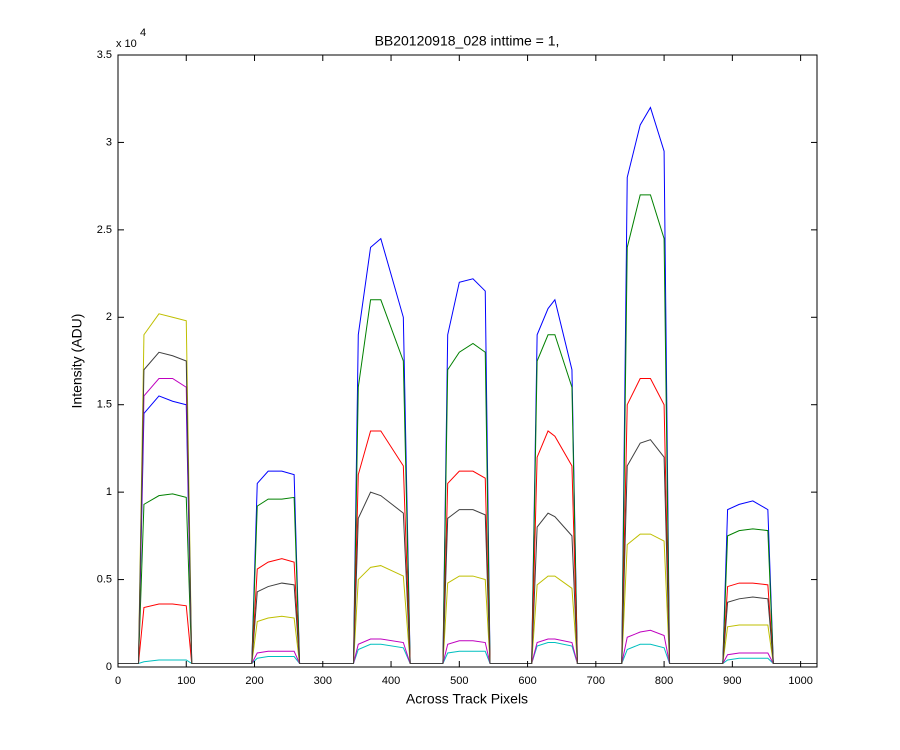 Image resolution: width=900 pixels, height=750 pixels. Describe the element at coordinates (104, 405) in the screenshot. I see `y-tick-label: 1.5` at that location.